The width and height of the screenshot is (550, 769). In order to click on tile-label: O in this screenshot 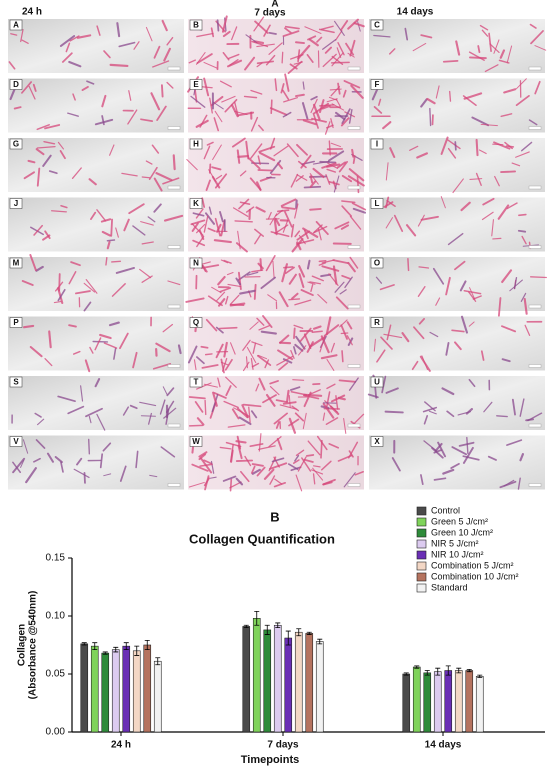, I will do `click(377, 263)`.